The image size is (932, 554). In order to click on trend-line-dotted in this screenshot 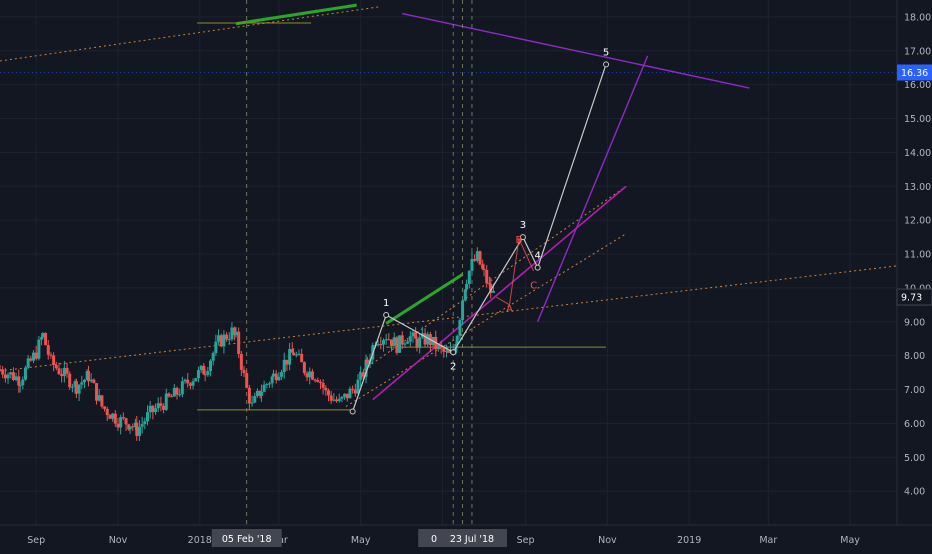, I will do `click(493, 279)`.